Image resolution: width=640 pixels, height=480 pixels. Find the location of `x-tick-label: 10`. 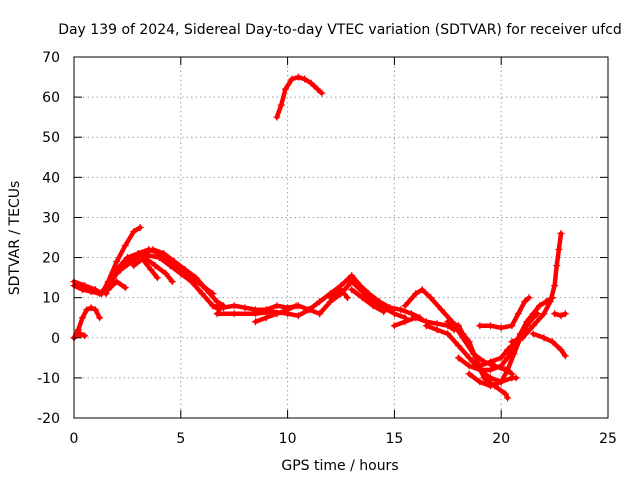

x-tick-label: 10 is located at coordinates (288, 439).